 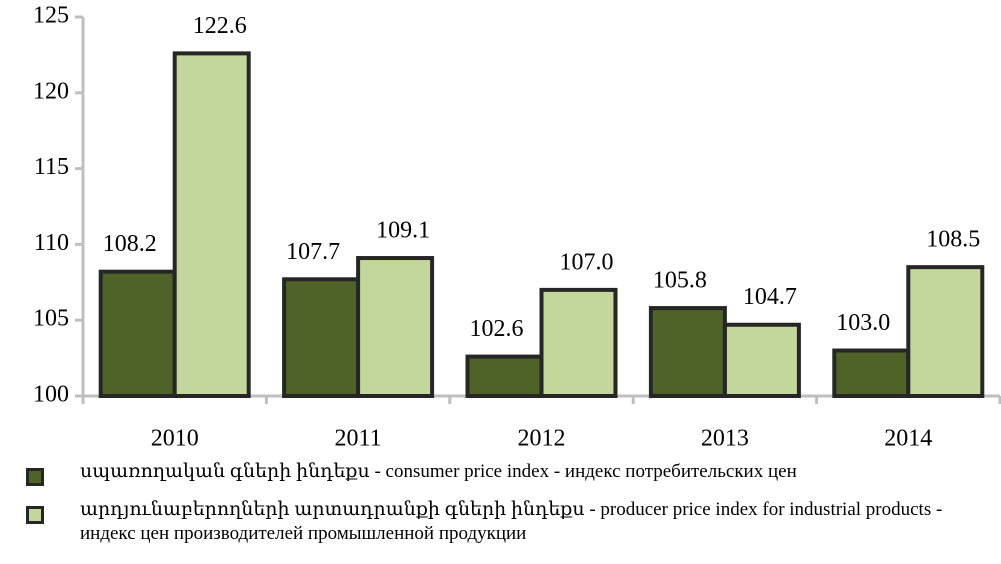 I want to click on y-tick-label: 125, so click(x=51, y=16).